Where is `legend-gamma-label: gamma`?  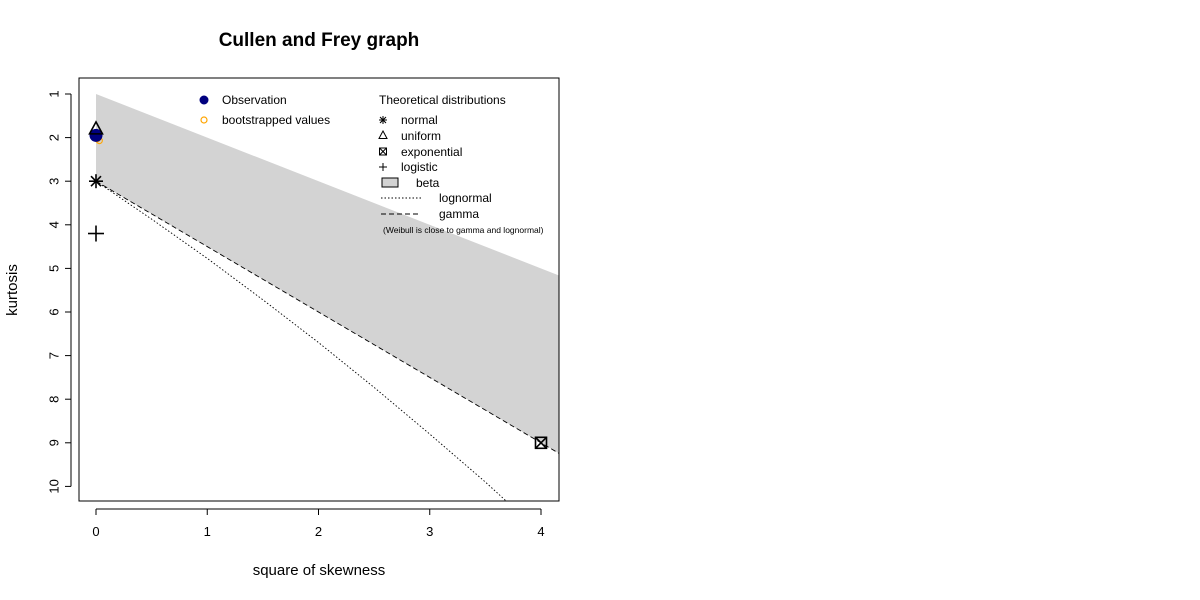
legend-gamma-label: gamma is located at coordinates (459, 214).